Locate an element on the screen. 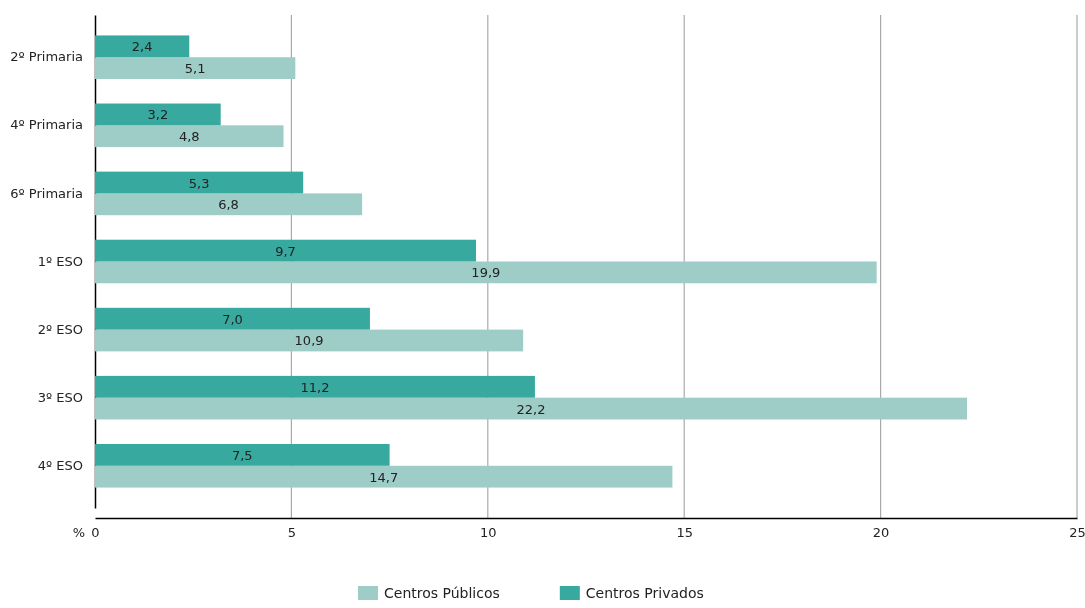 This screenshot has height=608, width=1085. y-tick-label: 3º ESO is located at coordinates (60, 397).